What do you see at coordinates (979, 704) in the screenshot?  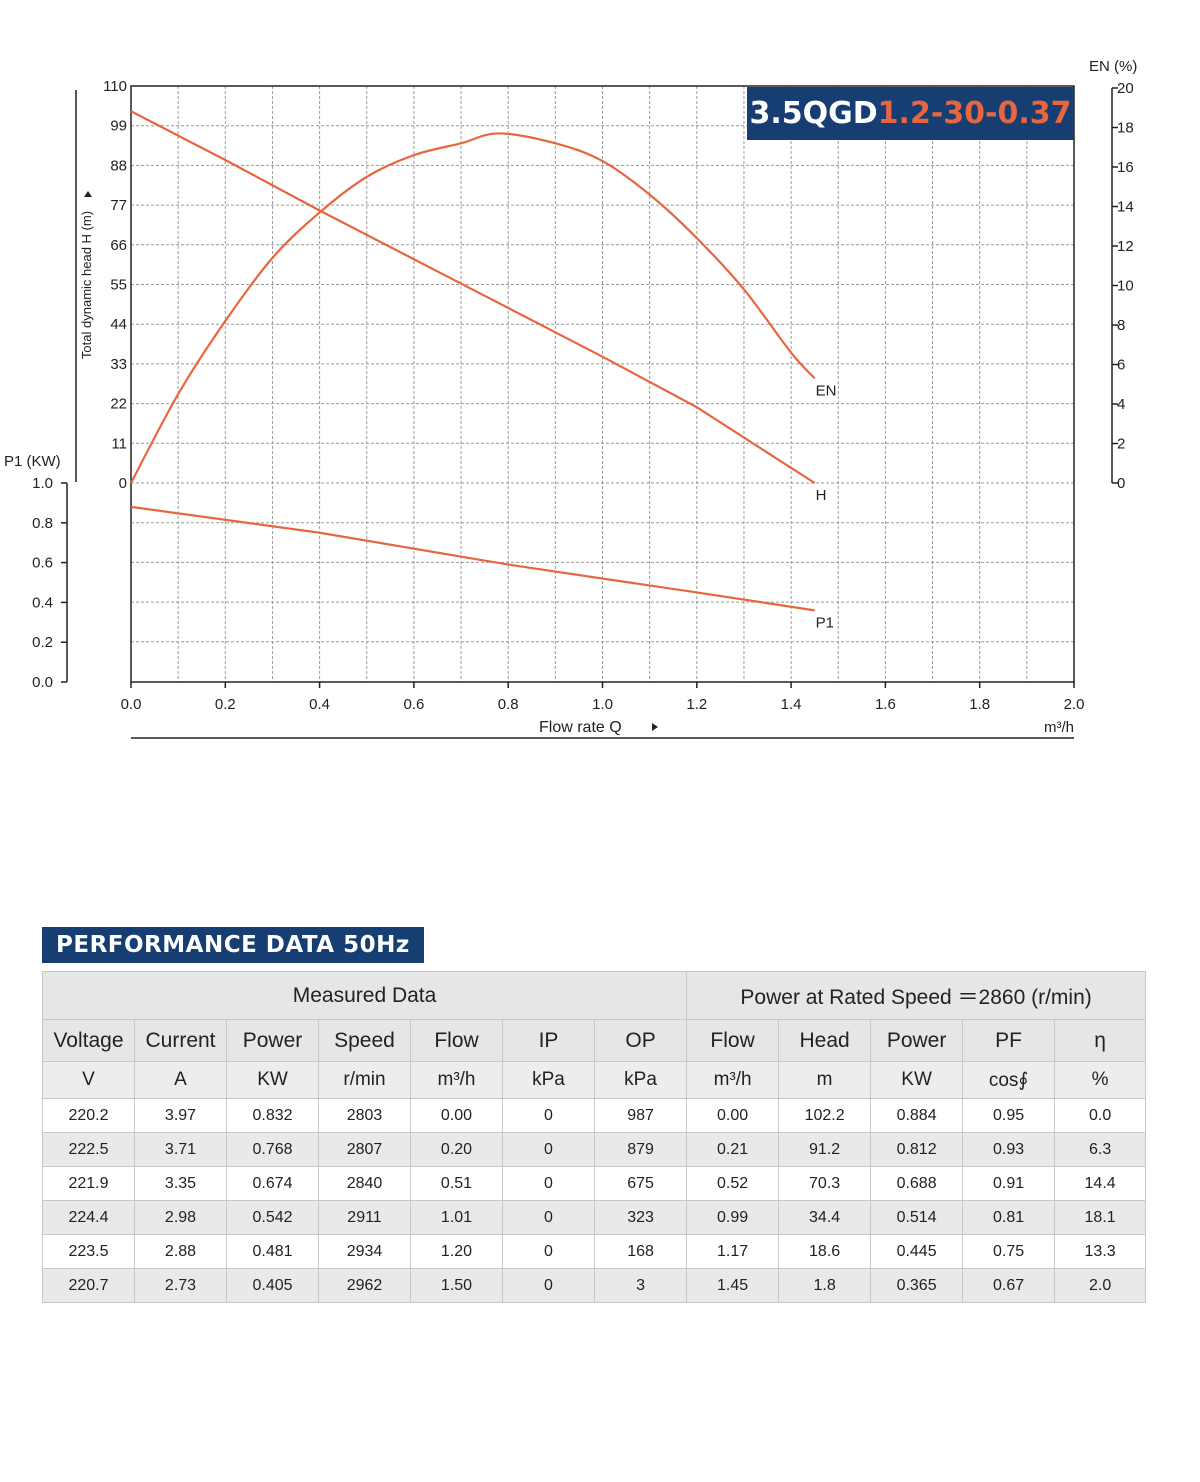 I see `flow-tick-label: 1.8` at bounding box center [979, 704].